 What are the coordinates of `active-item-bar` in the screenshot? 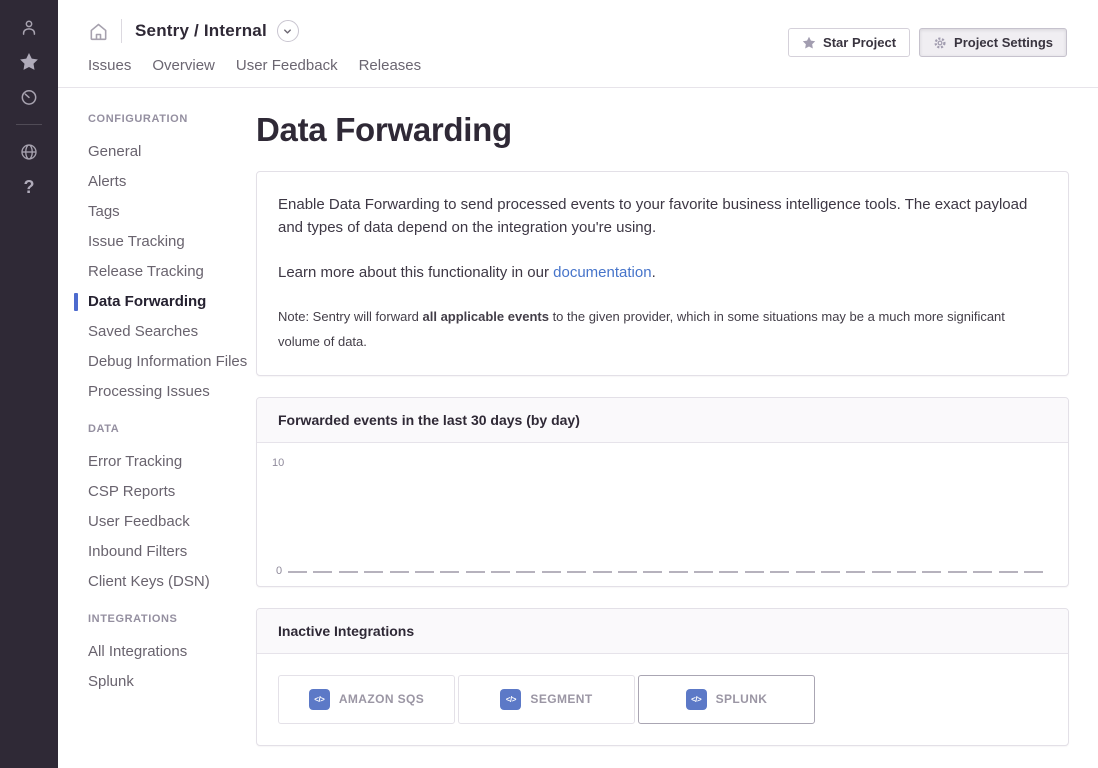 It's located at (76, 302).